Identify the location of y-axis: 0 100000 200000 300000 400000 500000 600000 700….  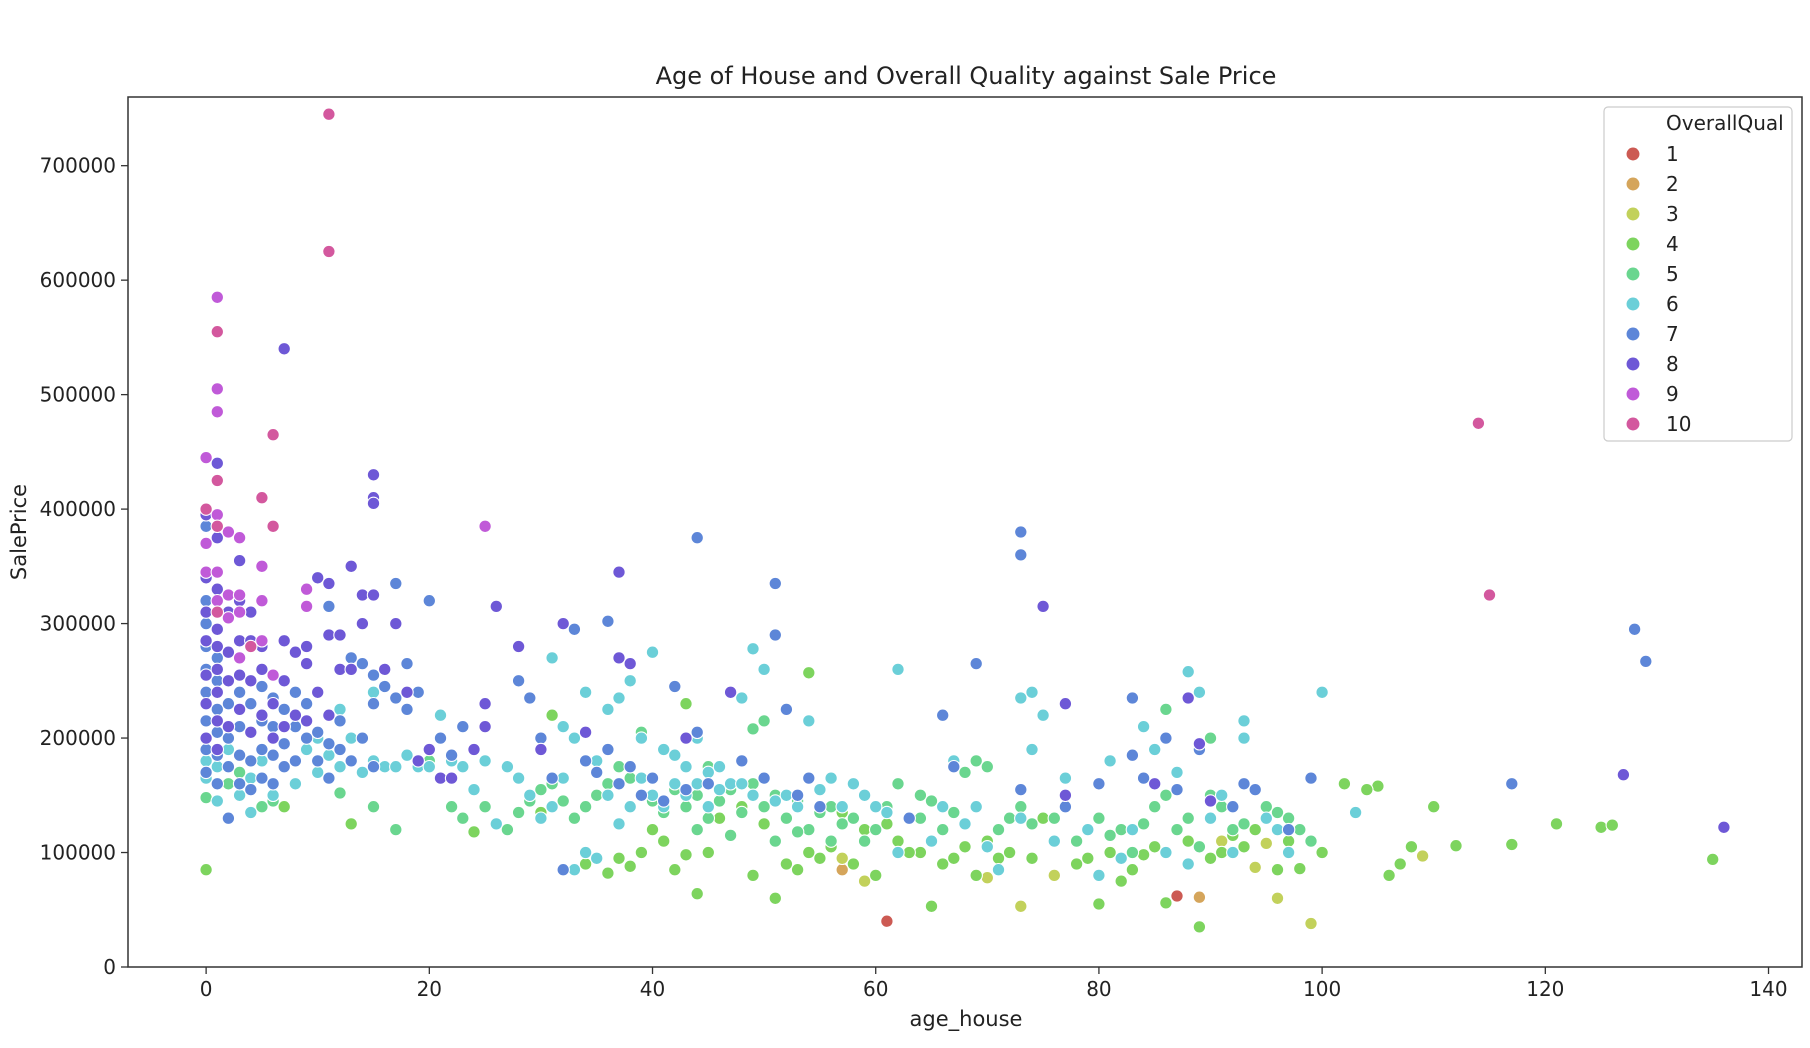
(84, 566).